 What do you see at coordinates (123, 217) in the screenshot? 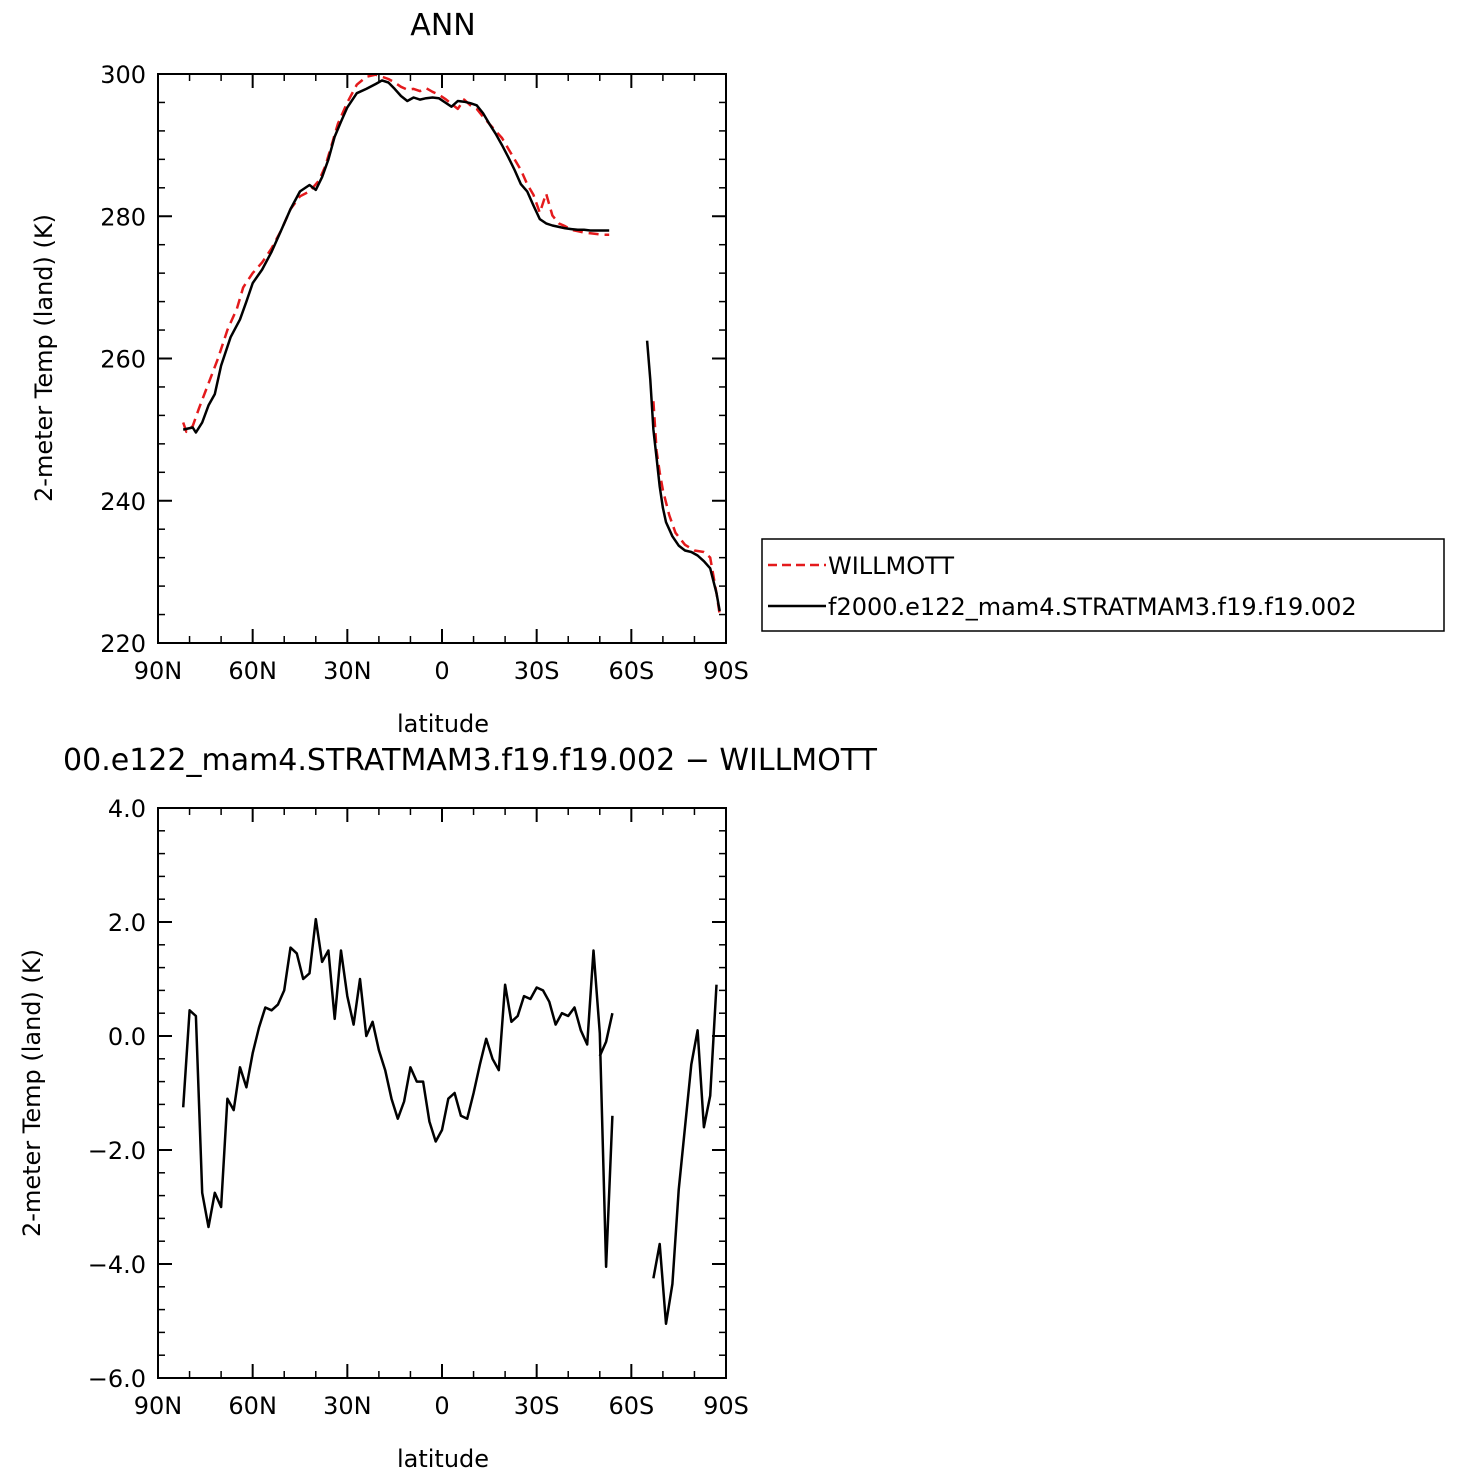
I see `y-tick-label: 280` at bounding box center [123, 217].